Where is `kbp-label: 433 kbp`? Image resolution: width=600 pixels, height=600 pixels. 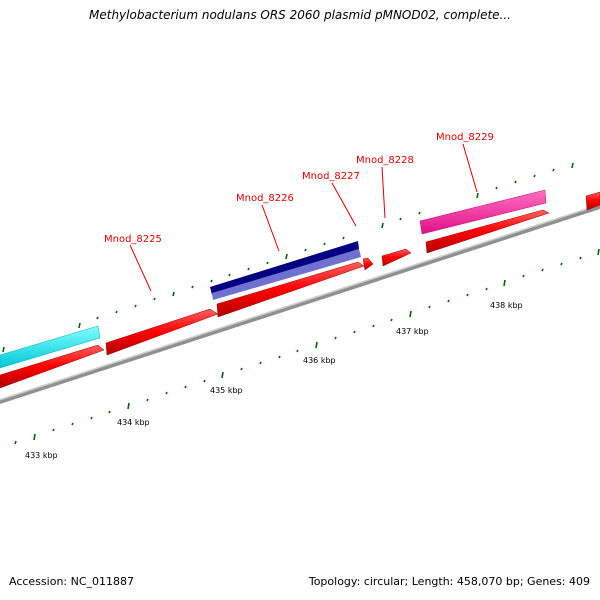
kbp-label: 433 kbp is located at coordinates (41, 455).